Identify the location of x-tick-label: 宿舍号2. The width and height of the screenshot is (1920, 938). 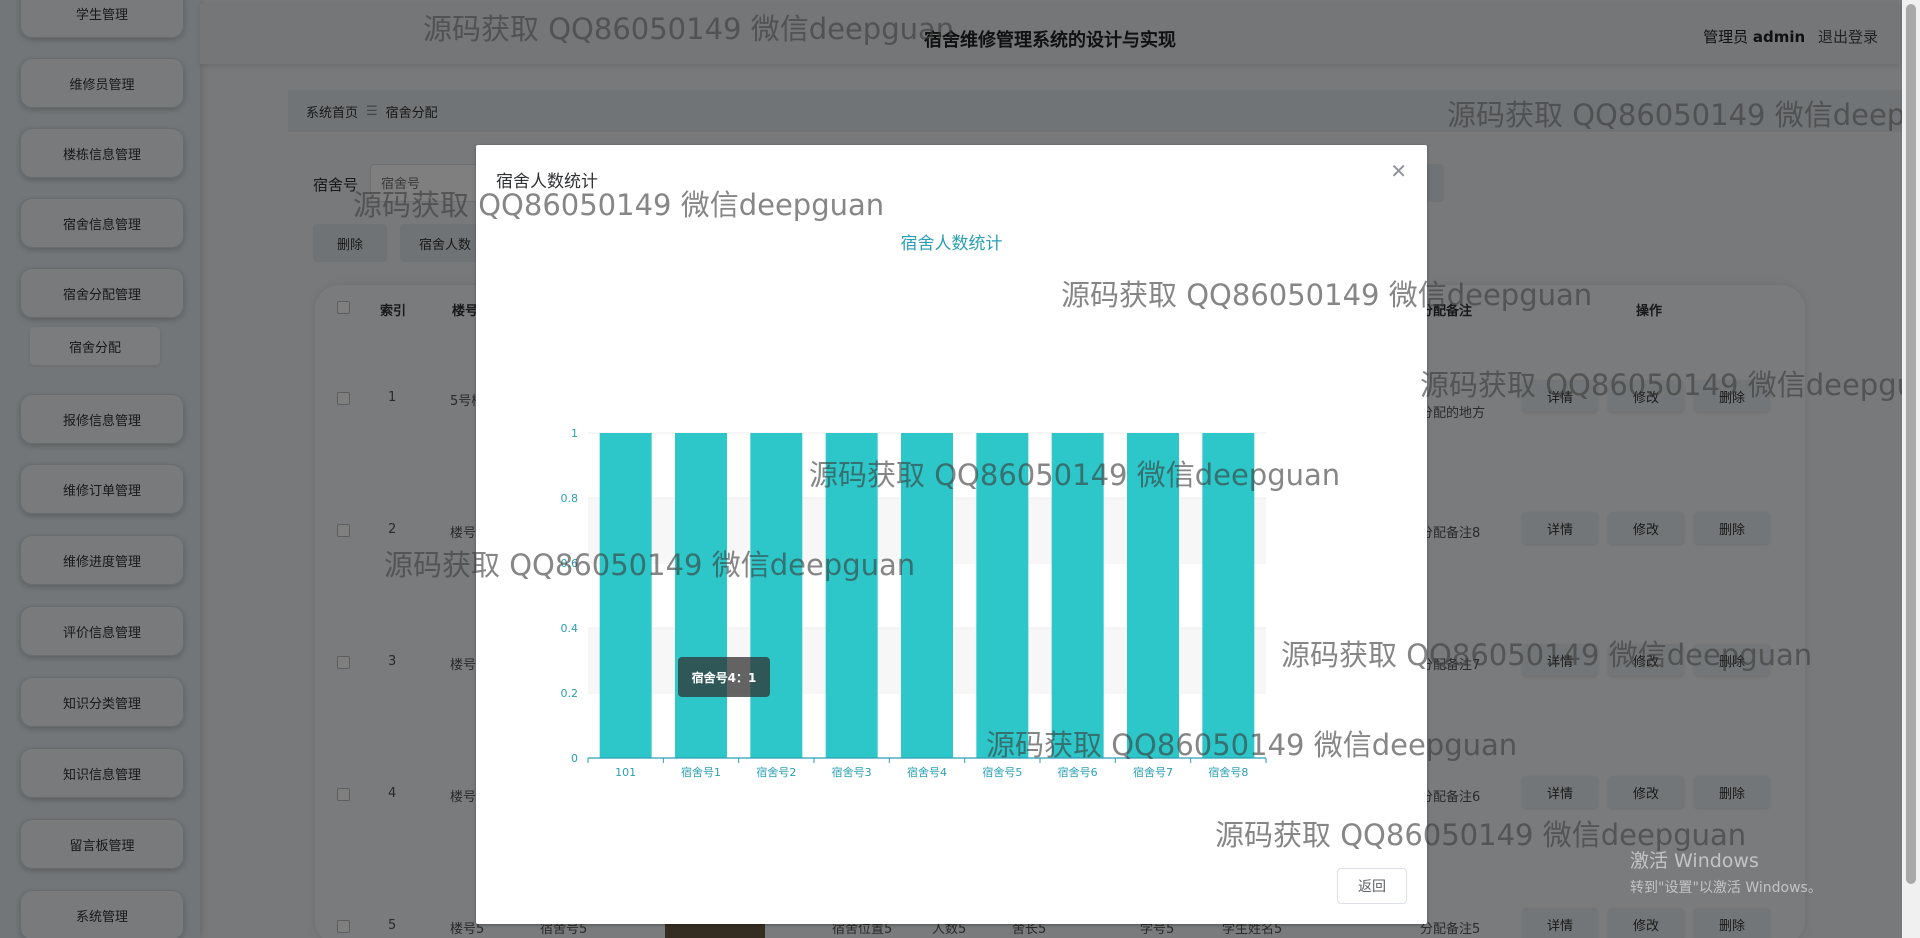
(776, 772).